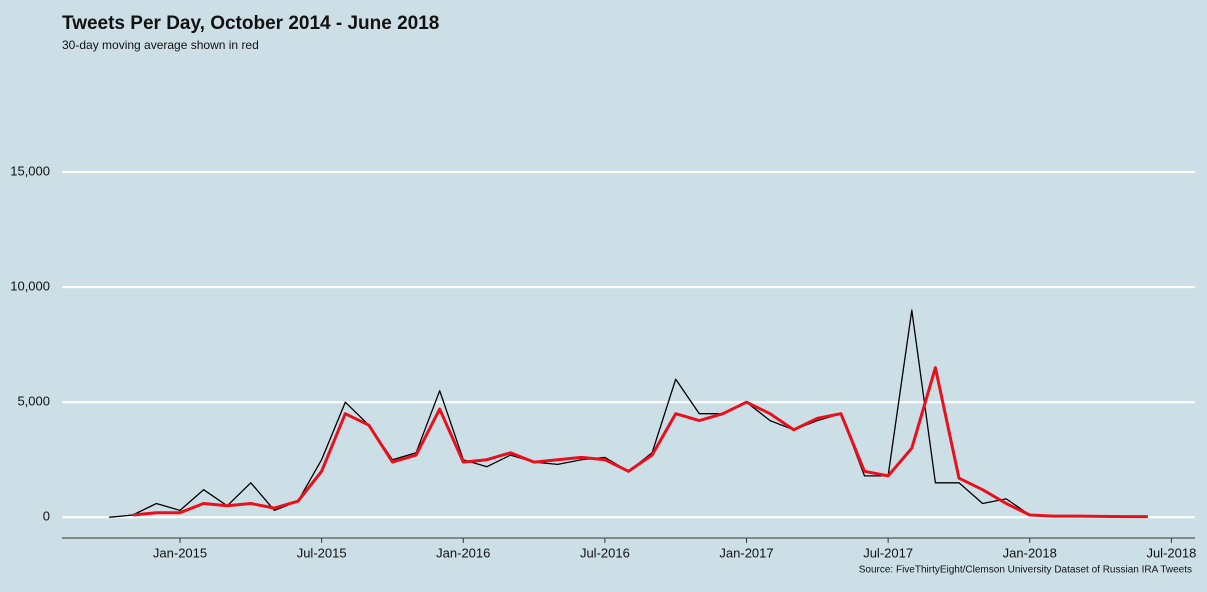 This screenshot has height=592, width=1207. What do you see at coordinates (605, 552) in the screenshot?
I see `x-tick-label: Jul-2016` at bounding box center [605, 552].